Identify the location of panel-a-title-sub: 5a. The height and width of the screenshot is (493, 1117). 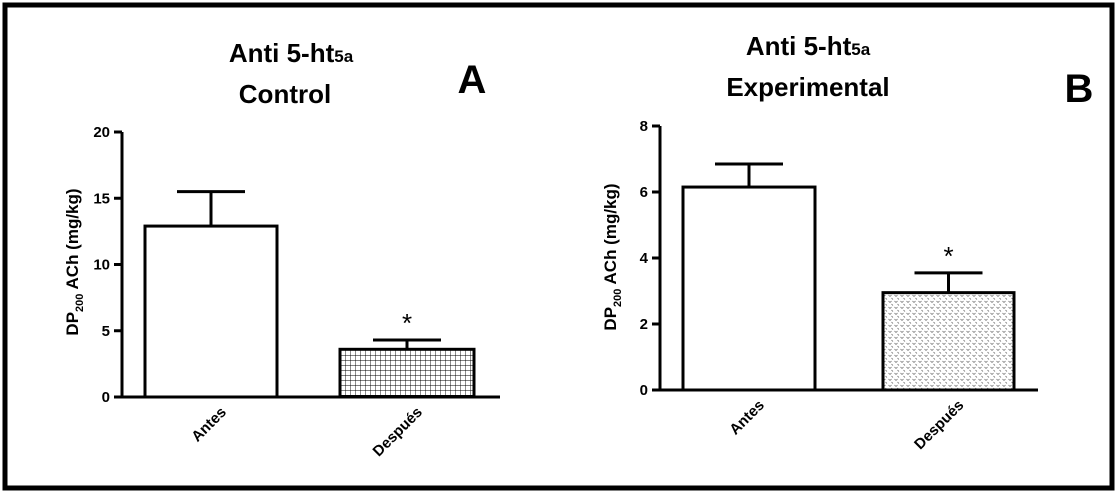
(343, 56).